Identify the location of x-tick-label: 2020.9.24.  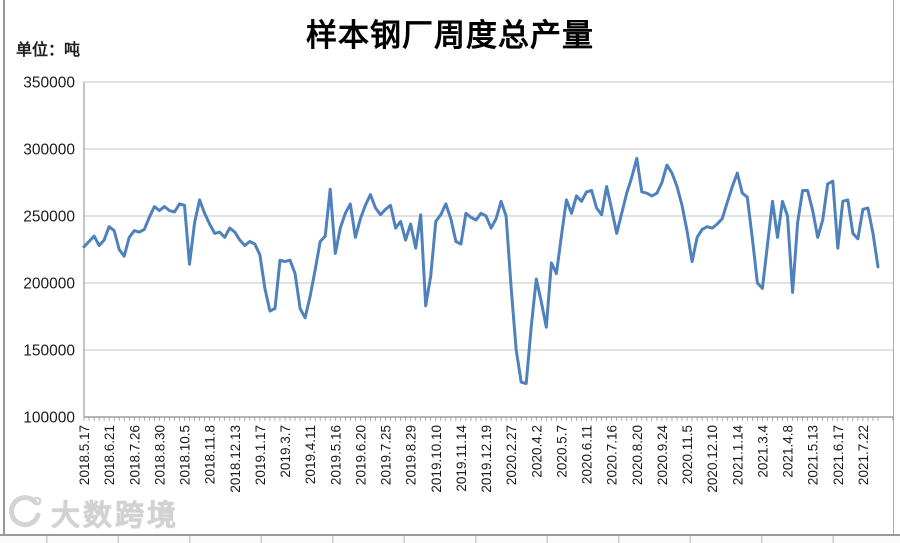
(662, 455).